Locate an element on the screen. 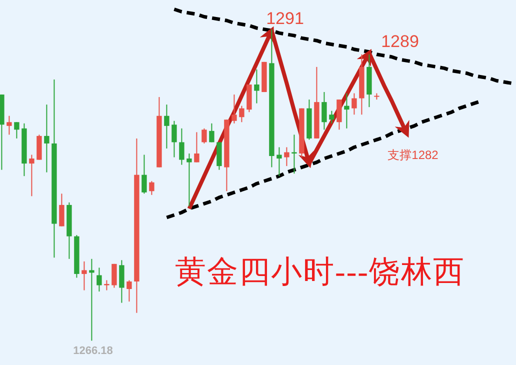 The image size is (516, 365). annotation: 支撑1282 is located at coordinates (413, 155).